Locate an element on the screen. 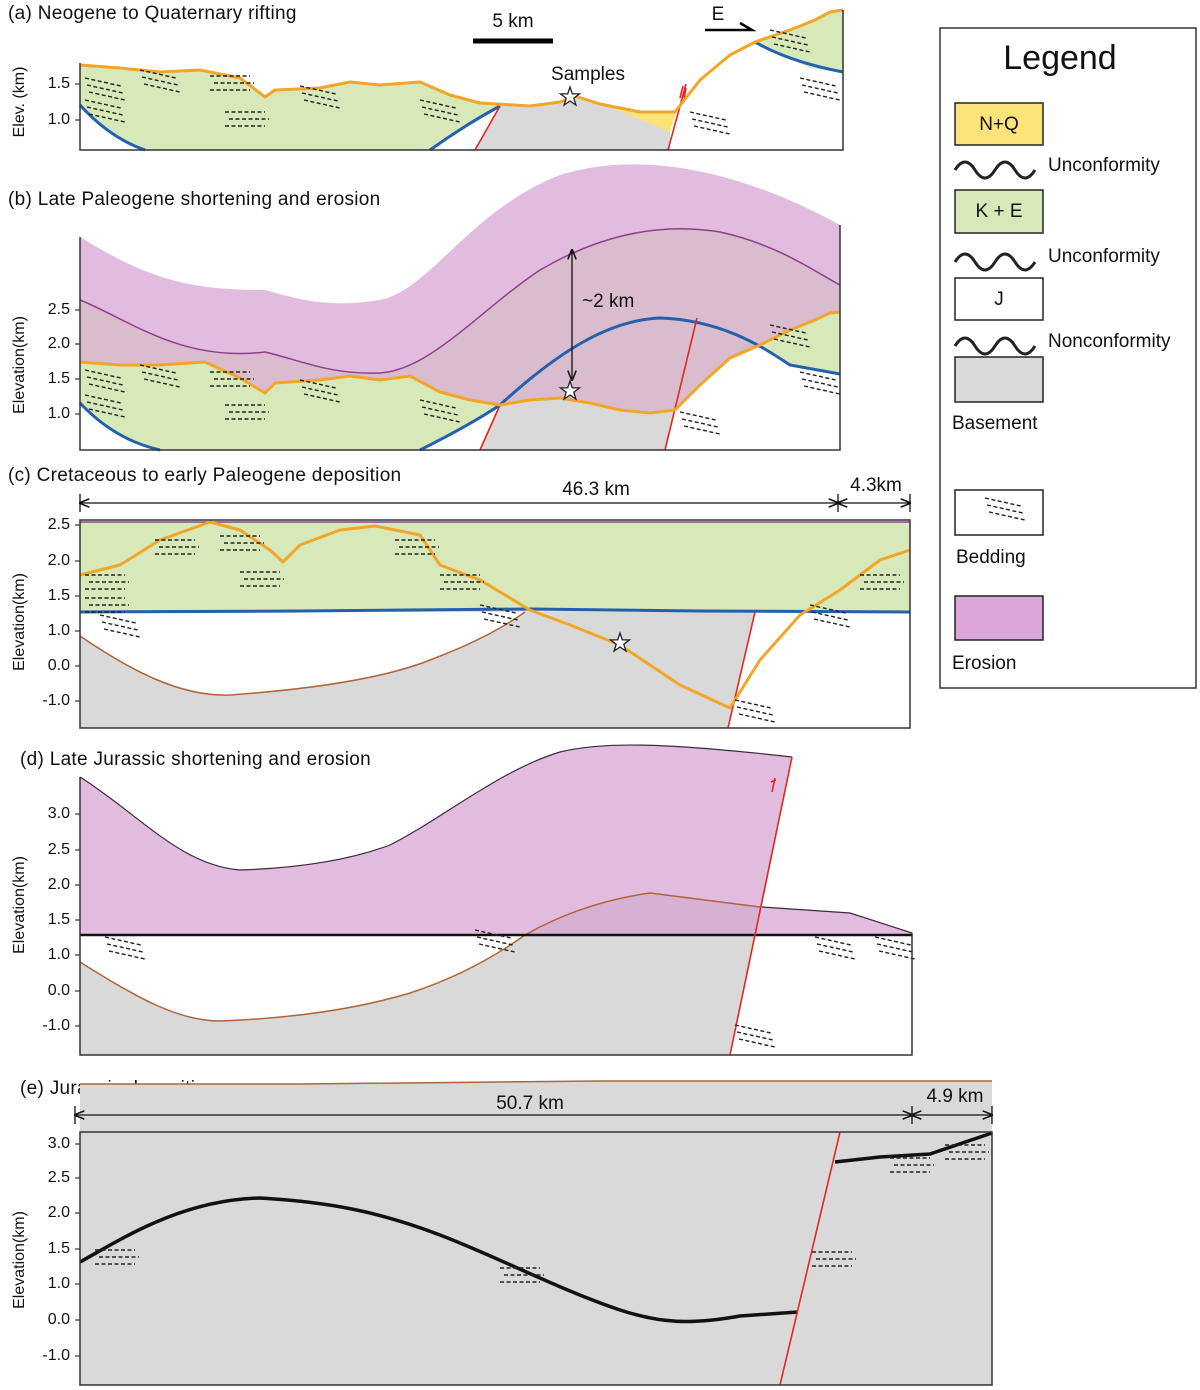  thickness-label: ~2 km is located at coordinates (608, 301).